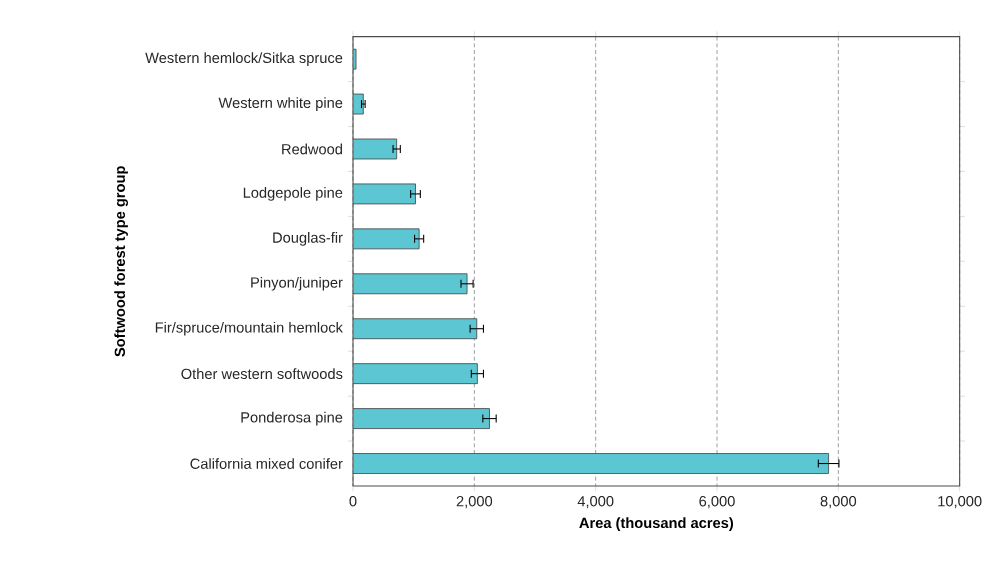  I want to click on y-tick-label: Western hemlock/Sitka spruce, so click(244, 59).